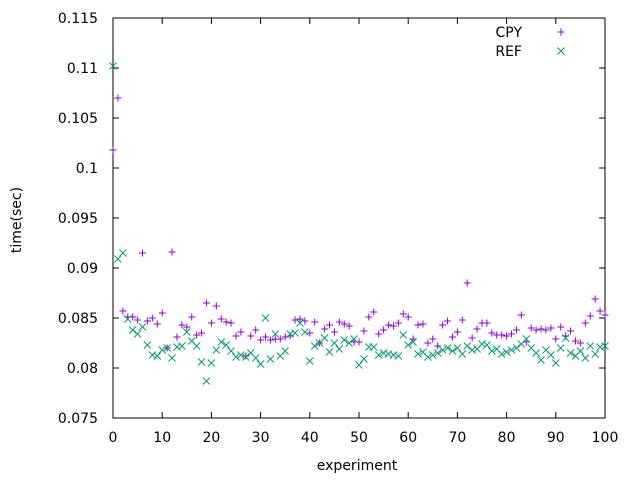 The width and height of the screenshot is (640, 480). What do you see at coordinates (78, 119) in the screenshot?
I see `y-tick-label: 0.105` at bounding box center [78, 119].